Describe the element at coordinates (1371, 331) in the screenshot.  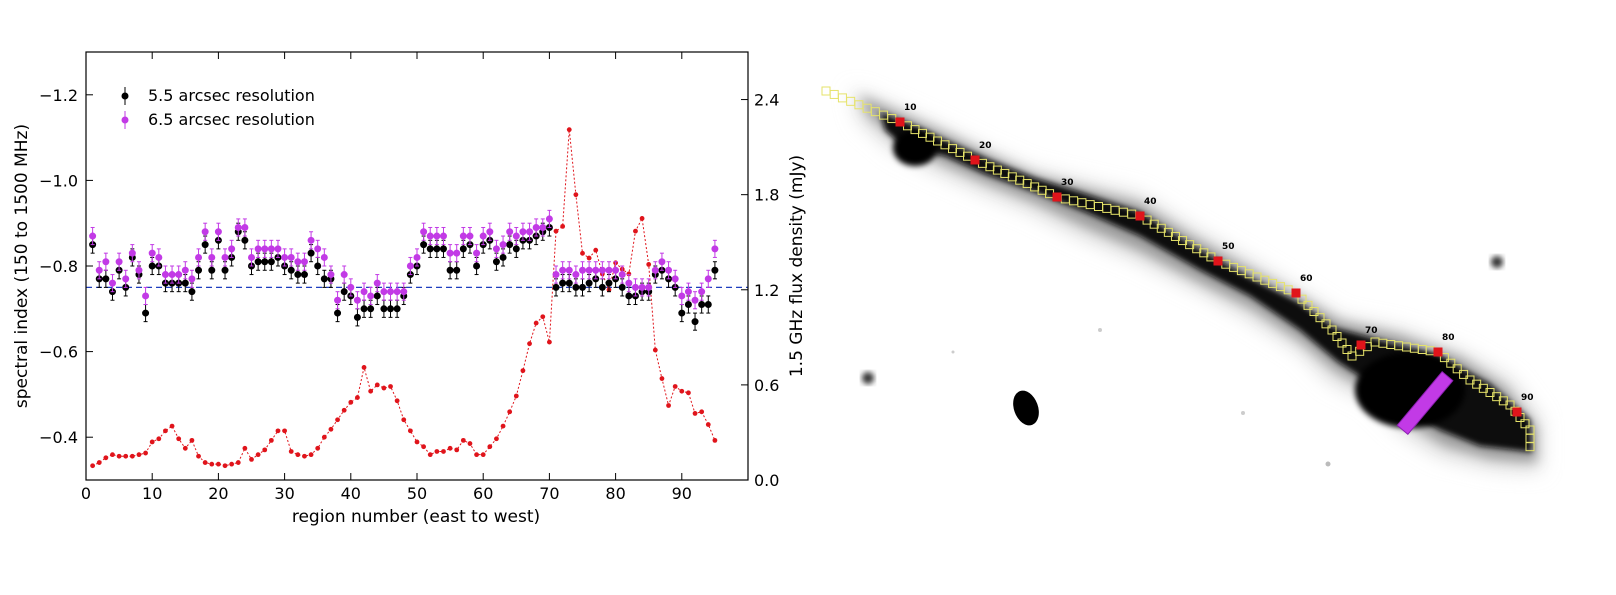
I see `region-label: 70` at that location.